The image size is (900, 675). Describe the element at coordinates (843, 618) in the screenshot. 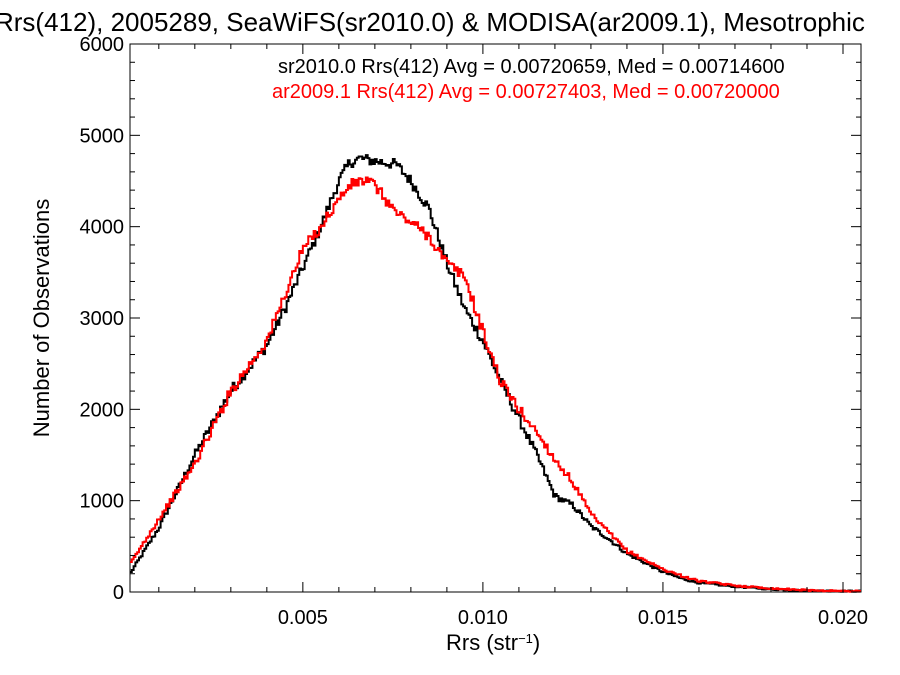

I see `x-tick-label: 0.020` at that location.